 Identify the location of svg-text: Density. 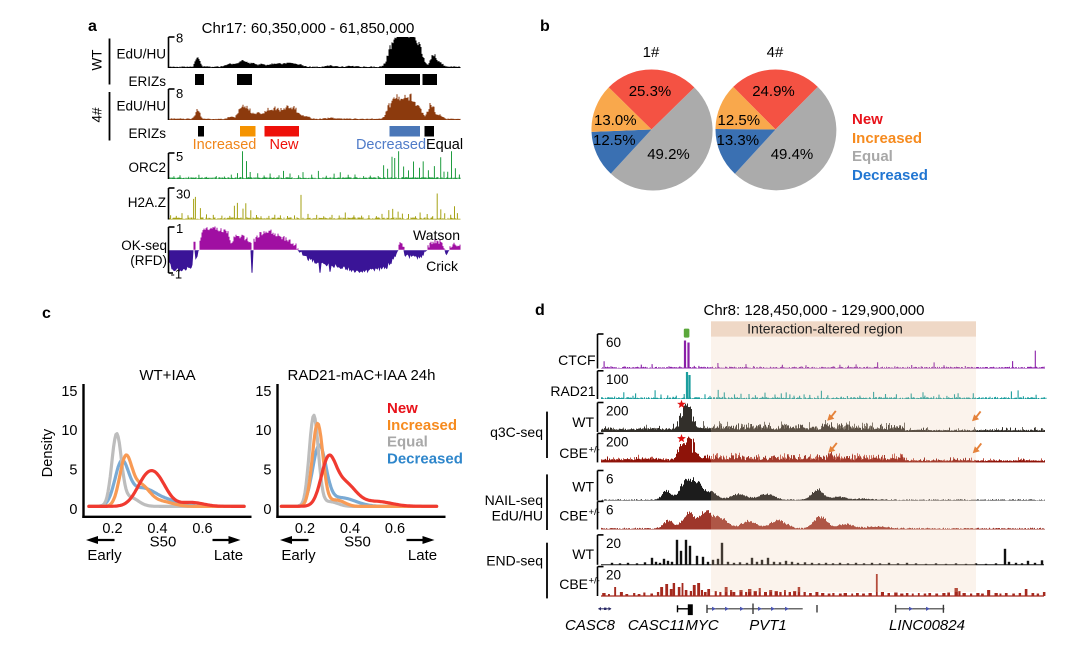
(48, 452).